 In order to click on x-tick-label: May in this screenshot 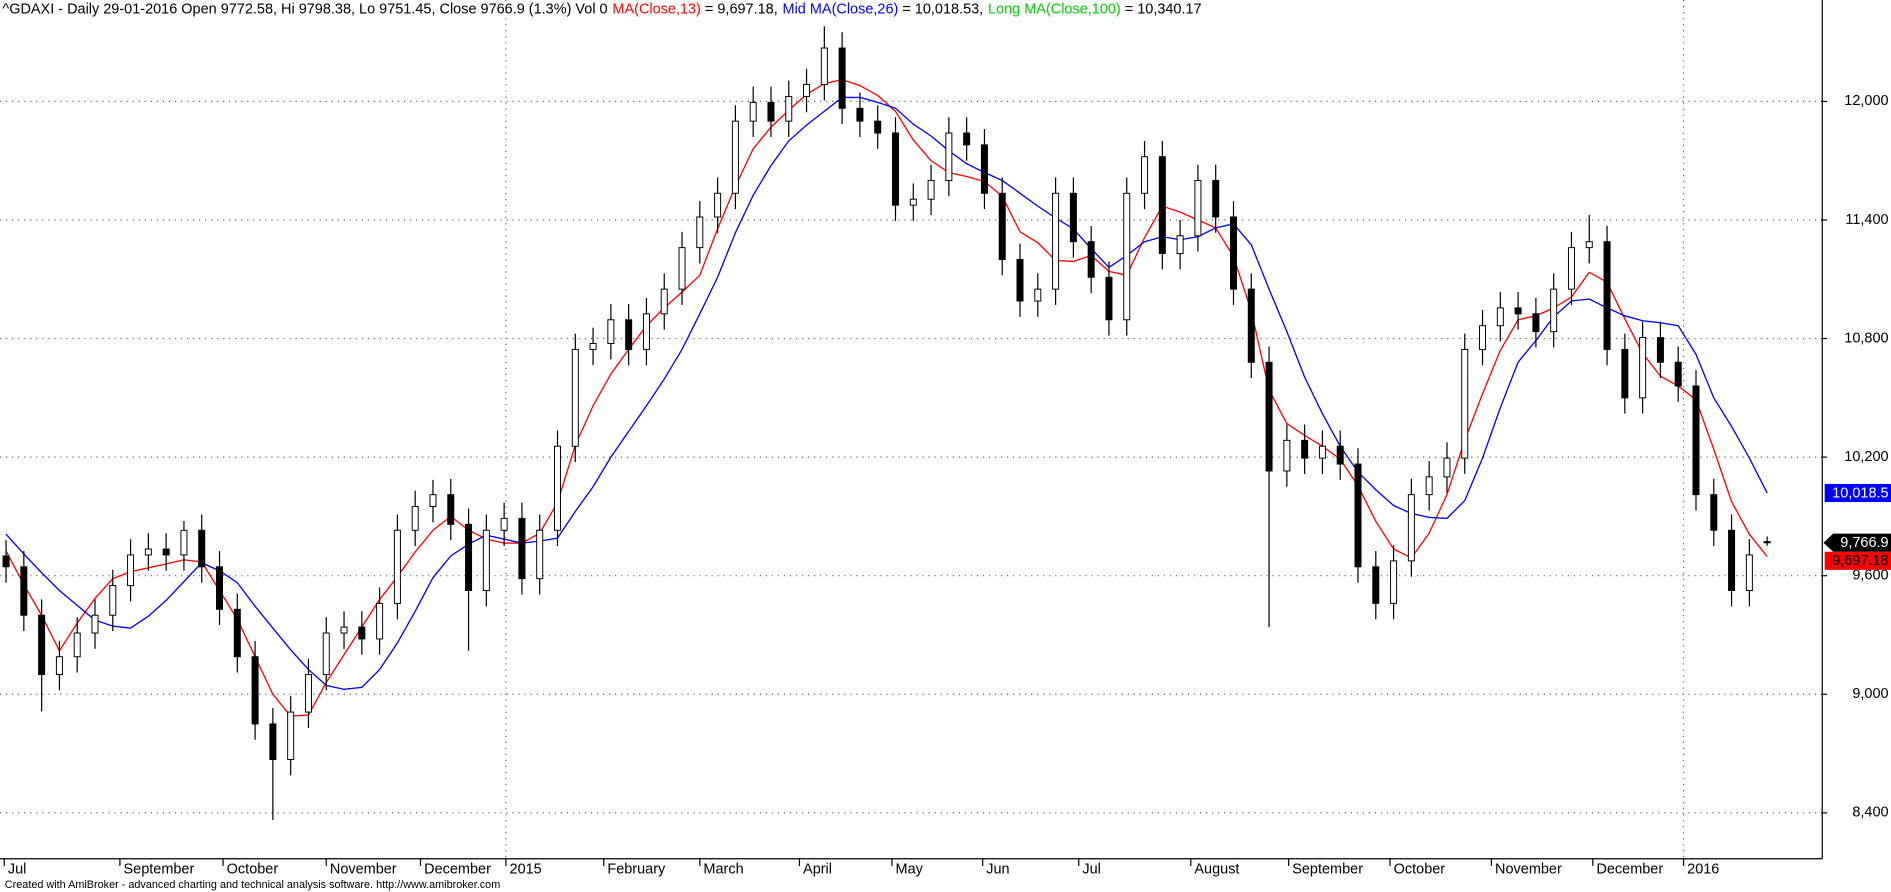, I will do `click(910, 869)`.